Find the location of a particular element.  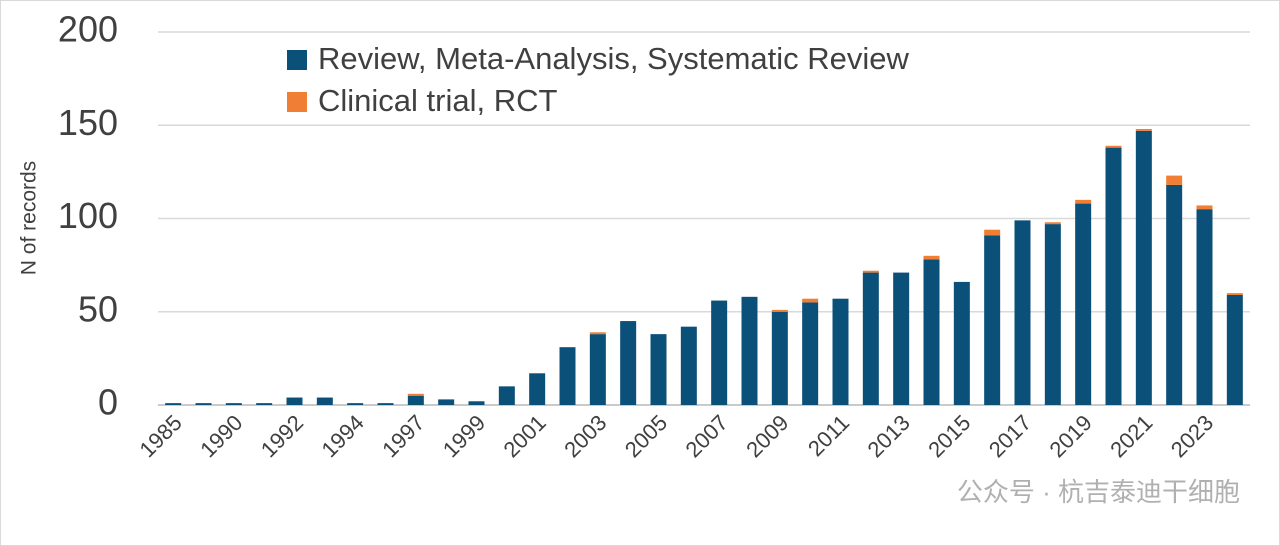

y-tick-label: 200 is located at coordinates (88, 29).